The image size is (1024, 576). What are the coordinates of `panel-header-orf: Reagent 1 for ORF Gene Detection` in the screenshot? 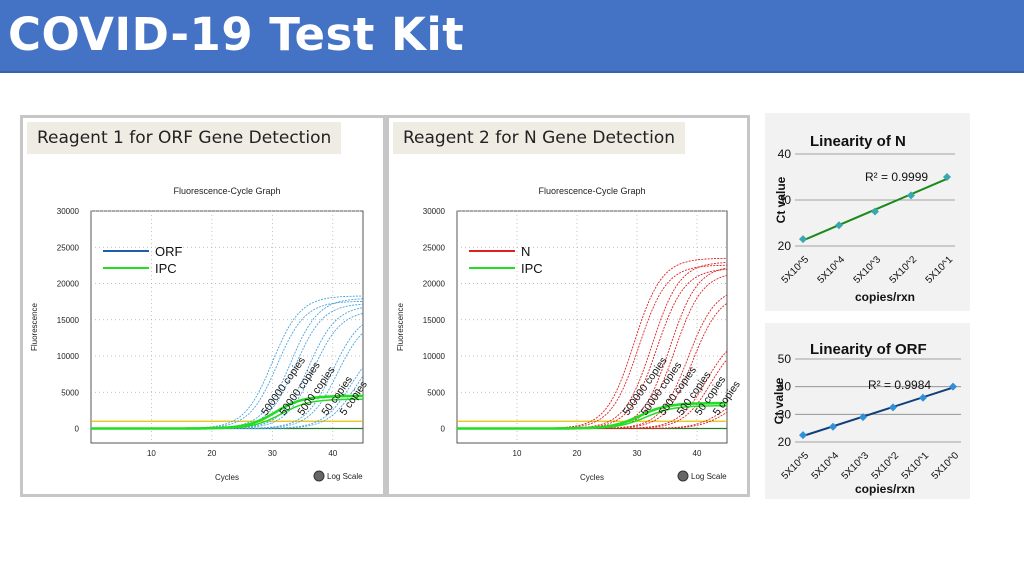 It's located at (184, 138).